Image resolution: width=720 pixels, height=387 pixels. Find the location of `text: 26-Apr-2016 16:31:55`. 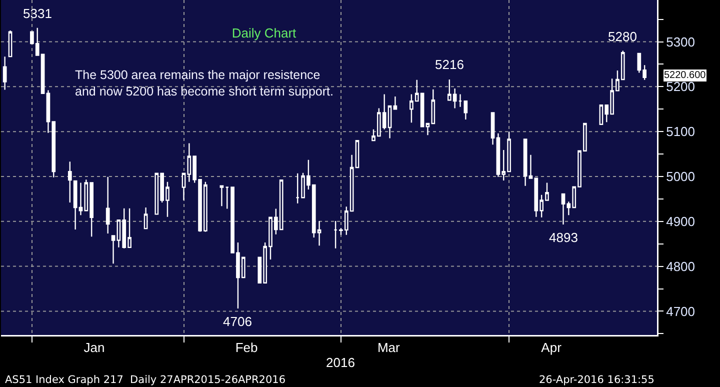

text: 26-Apr-2016 16:31:55 is located at coordinates (596, 380).